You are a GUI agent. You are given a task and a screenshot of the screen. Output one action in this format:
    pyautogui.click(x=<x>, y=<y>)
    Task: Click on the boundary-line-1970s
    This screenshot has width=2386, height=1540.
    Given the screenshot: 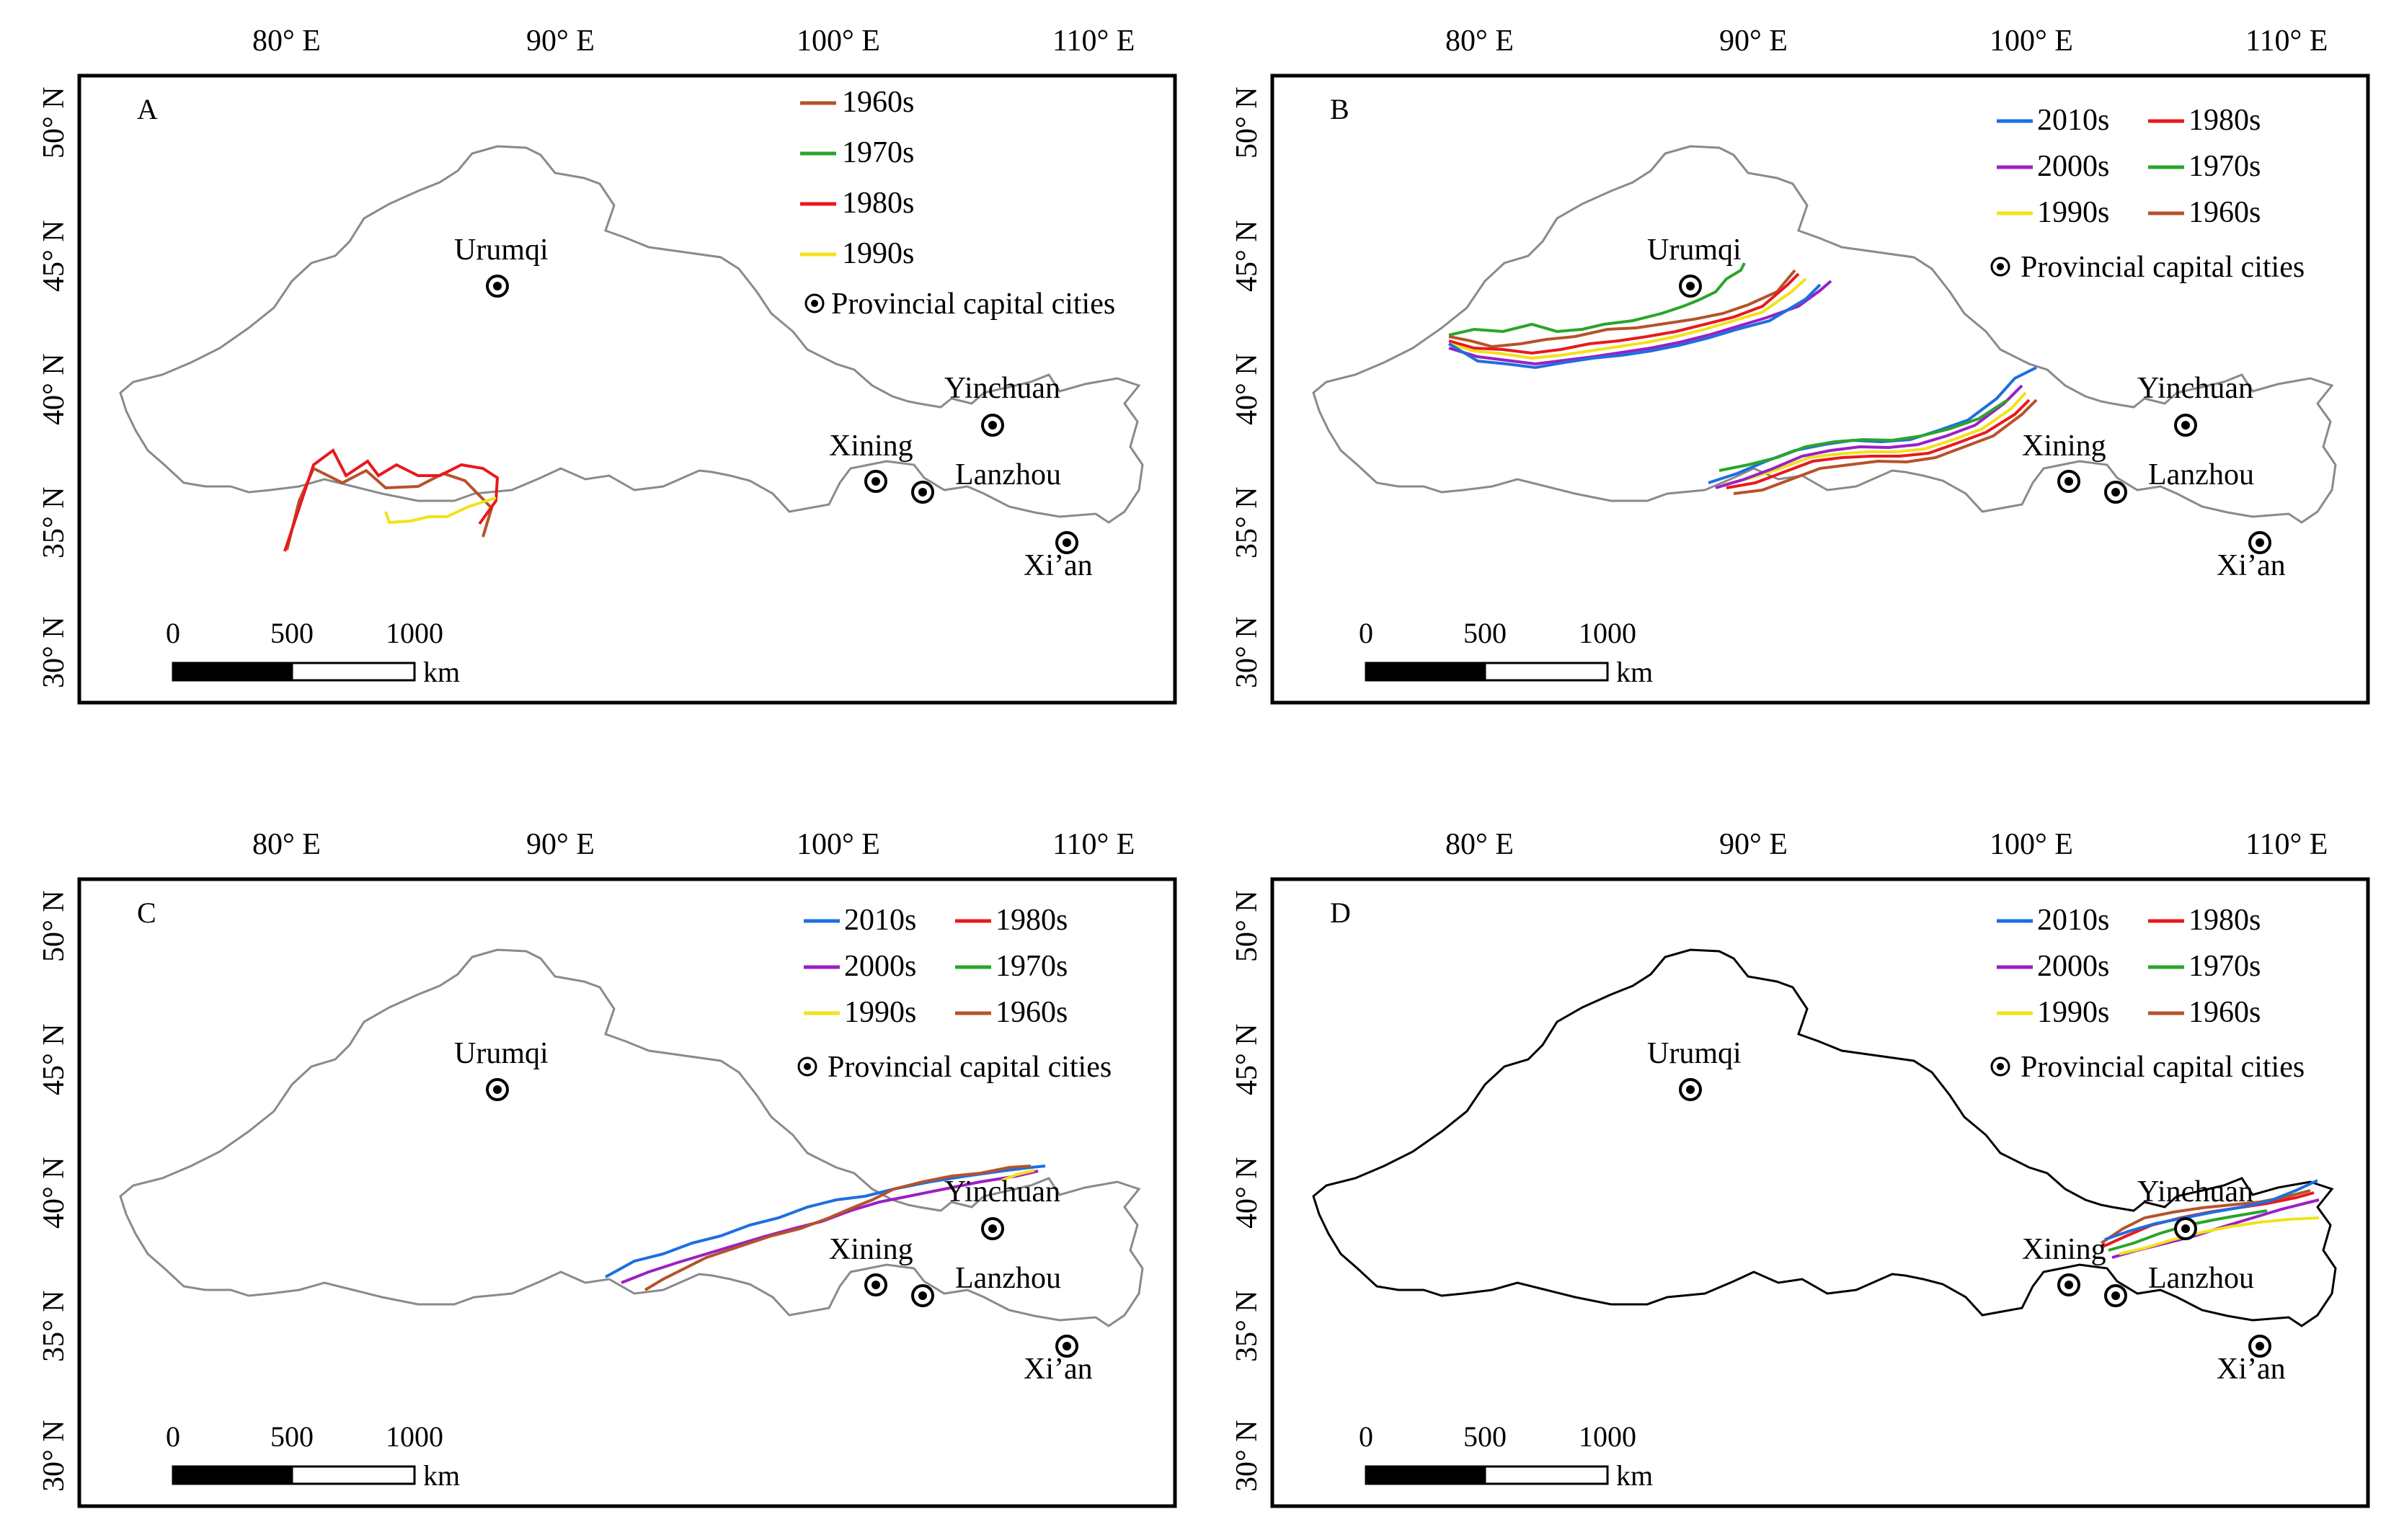 What is the action you would take?
    pyautogui.click(x=1597, y=299)
    